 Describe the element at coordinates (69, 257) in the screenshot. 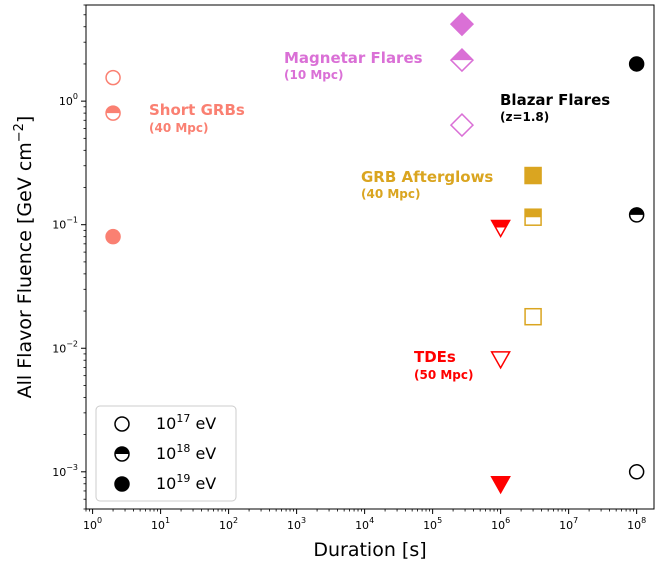

I see `y-axis-ticks: 10⁻³ 10⁻² 10⁻¹ 10⁰` at that location.